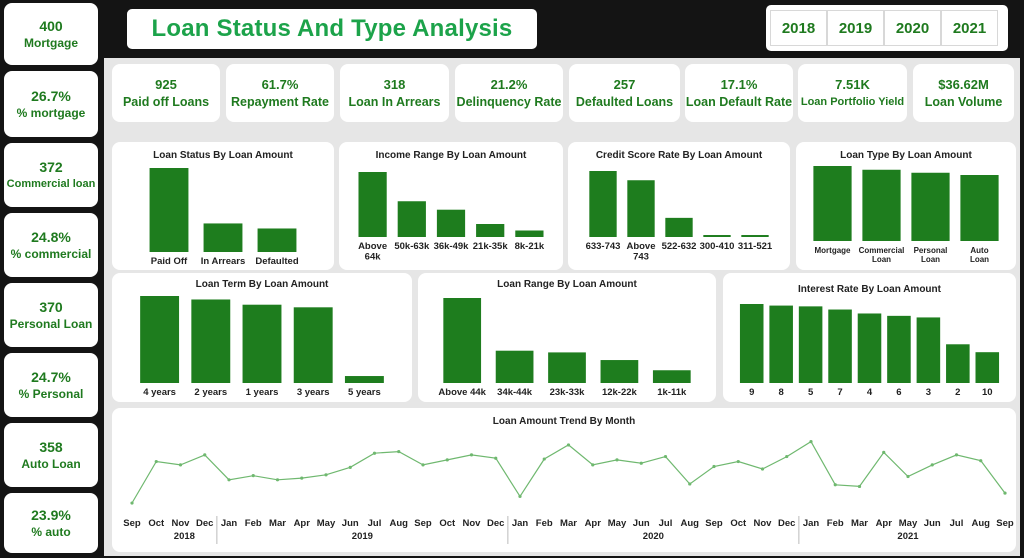 Image resolution: width=1024 pixels, height=558 pixels. Describe the element at coordinates (855, 28) in the screenshot. I see `year-button-2019: 2019` at that location.